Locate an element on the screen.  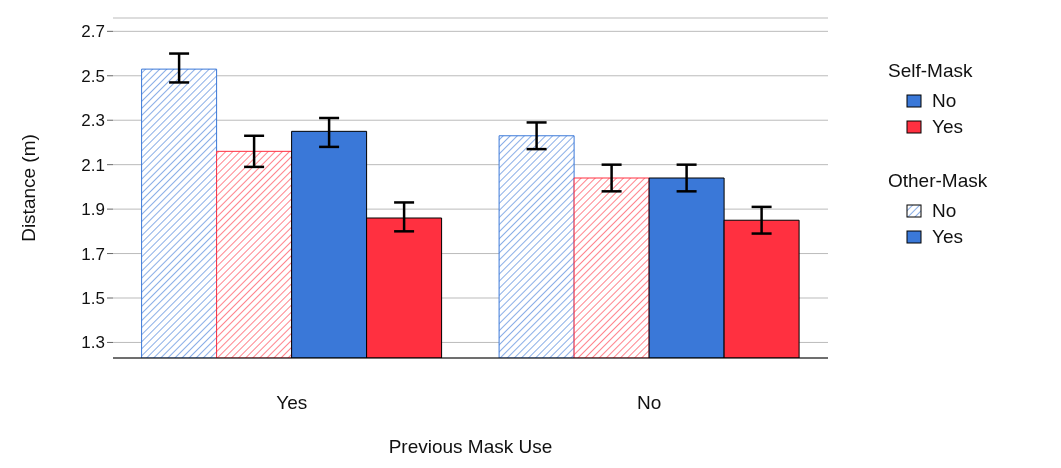
y-tick-label: 2.5 is located at coordinates (93, 76).